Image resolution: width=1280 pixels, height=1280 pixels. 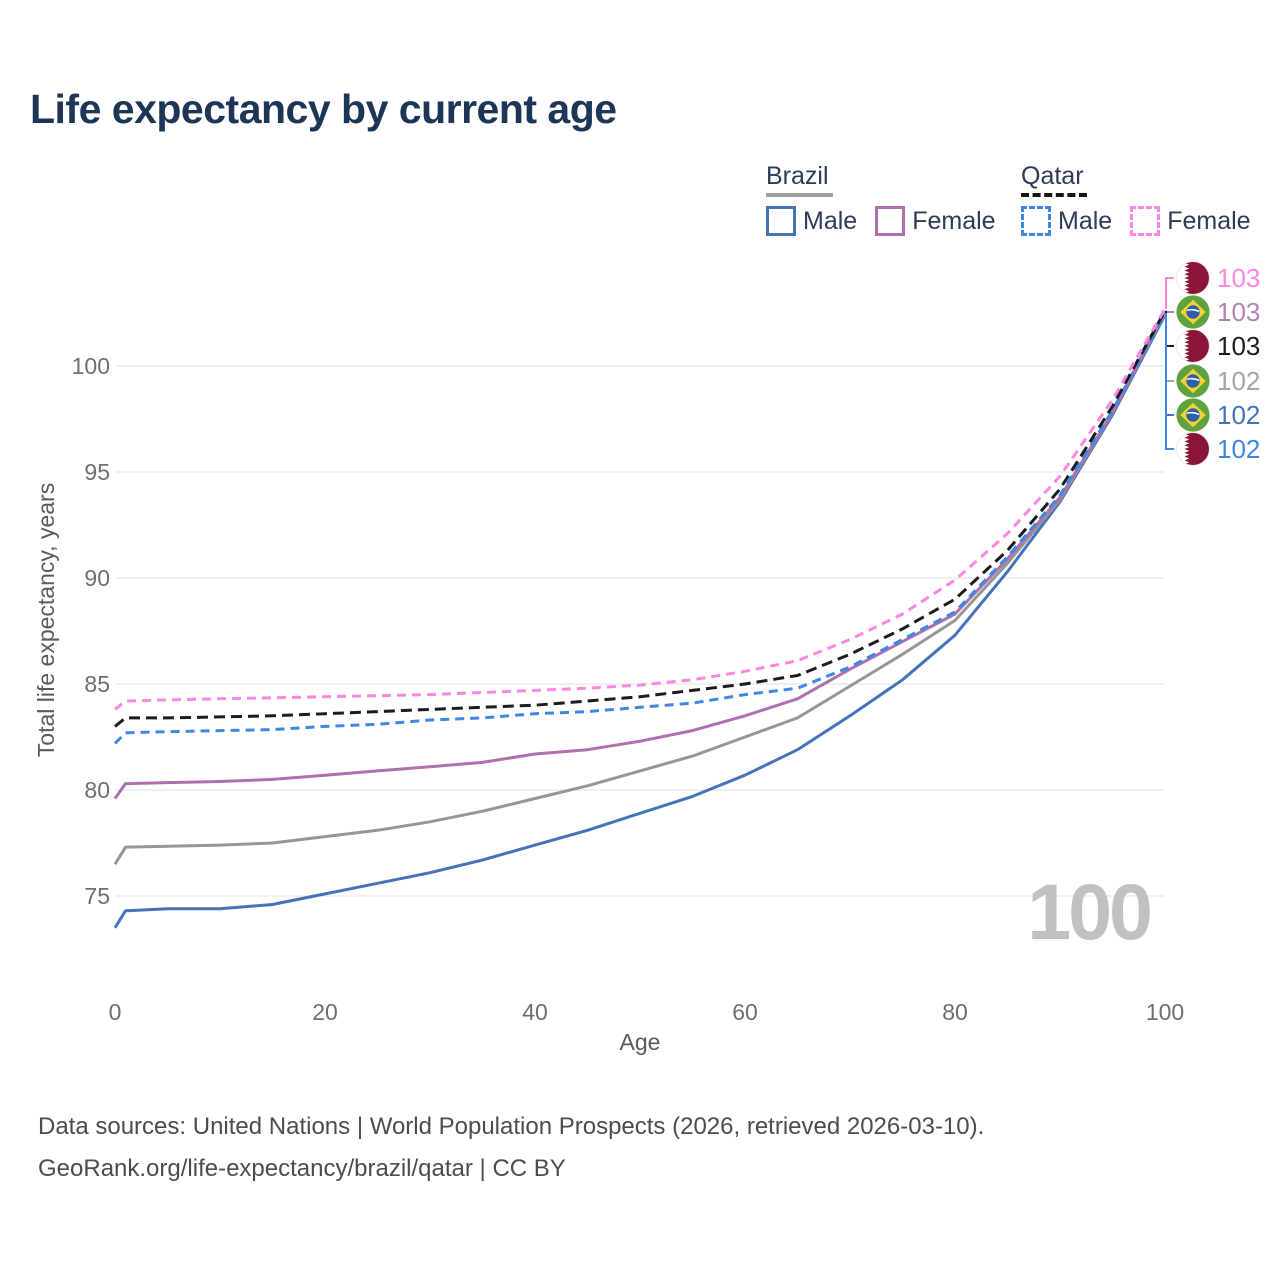 What do you see at coordinates (115, 1012) in the screenshot?
I see `x-tick-0: 0` at bounding box center [115, 1012].